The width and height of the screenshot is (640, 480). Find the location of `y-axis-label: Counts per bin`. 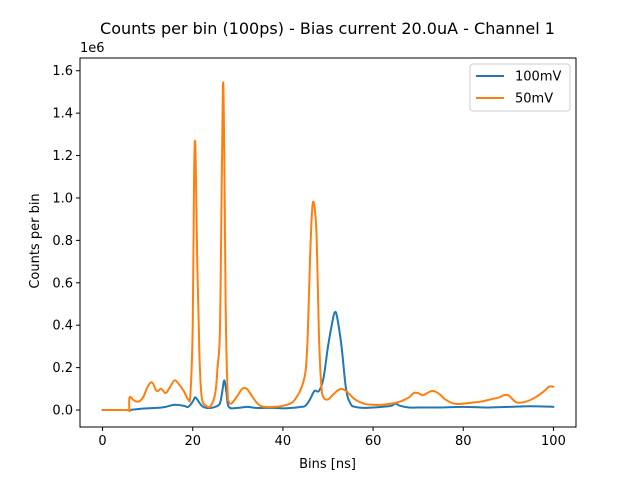

y-axis-label: Counts per bin is located at coordinates (35, 240).